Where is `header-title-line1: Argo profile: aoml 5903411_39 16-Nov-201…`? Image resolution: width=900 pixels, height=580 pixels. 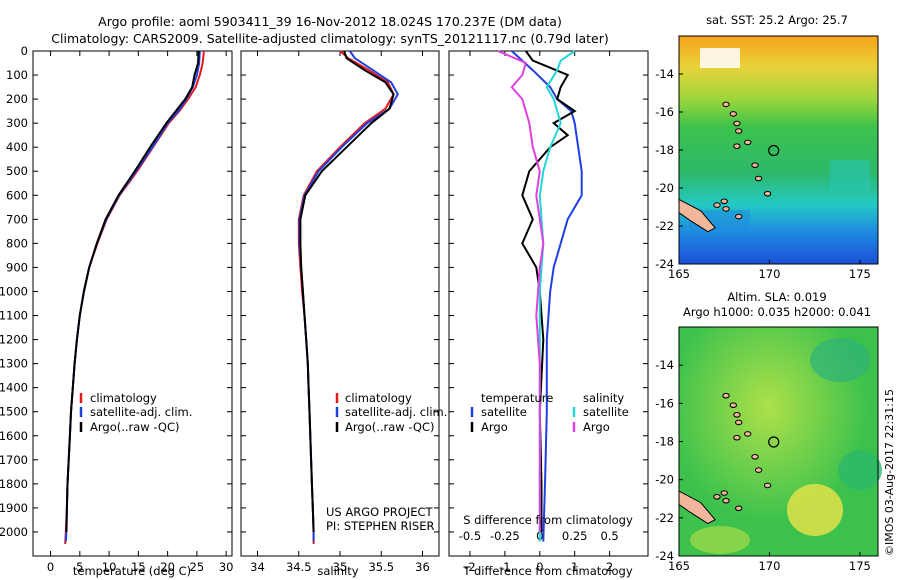 header-title-line1: Argo profile: aoml 5903411_39 16-Nov-201… is located at coordinates (330, 21).